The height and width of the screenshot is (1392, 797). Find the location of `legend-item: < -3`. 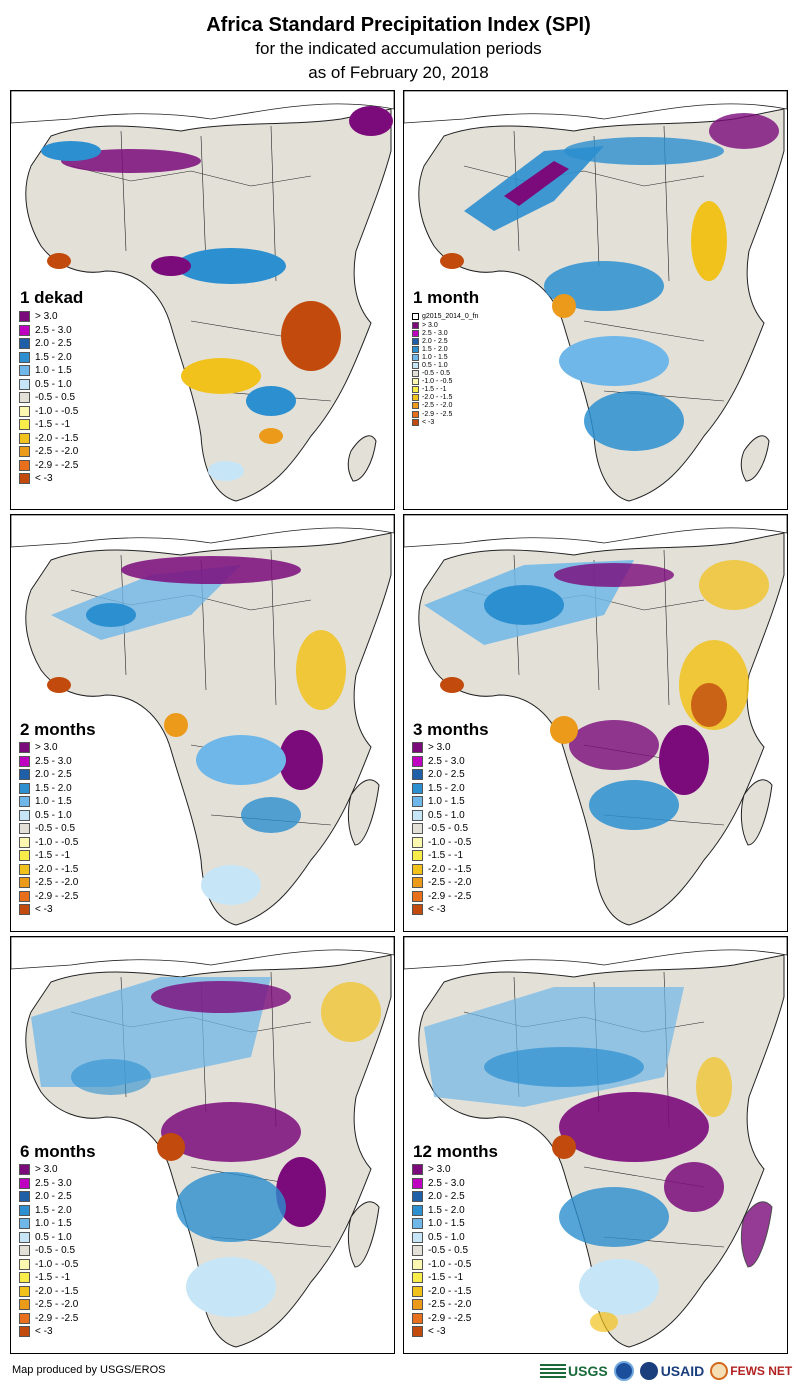

legend-item: < -3 is located at coordinates (48, 479).